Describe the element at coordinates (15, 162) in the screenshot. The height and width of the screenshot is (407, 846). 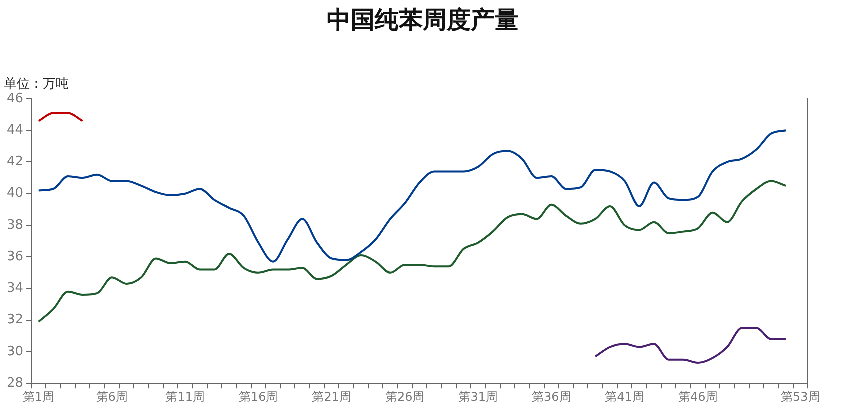
I see `y-tick-label: 42` at that location.